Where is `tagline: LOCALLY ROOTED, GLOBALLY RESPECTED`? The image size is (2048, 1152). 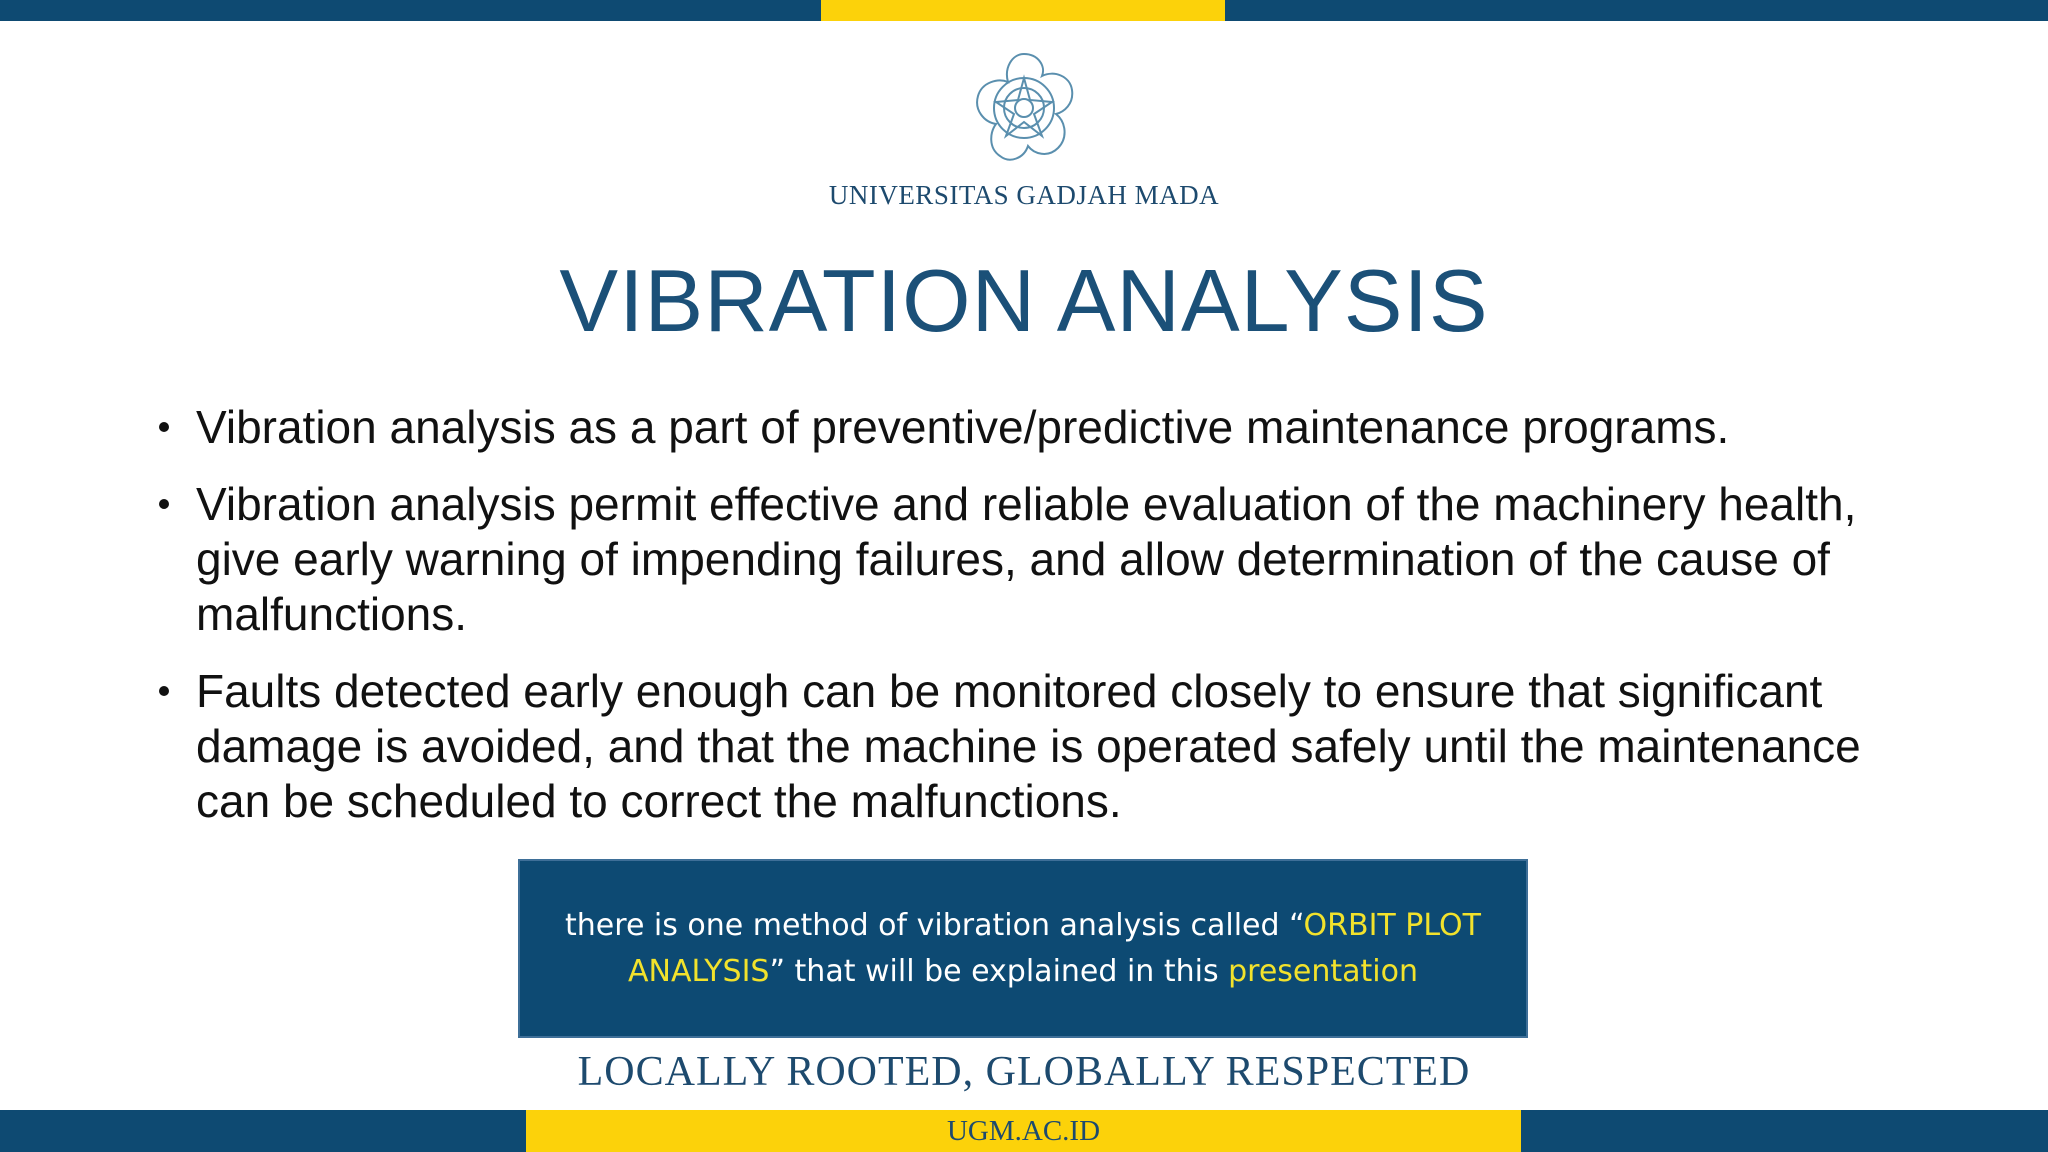
tagline: LOCALLY ROOTED, GLOBALLY RESPECTED is located at coordinates (1024, 1072).